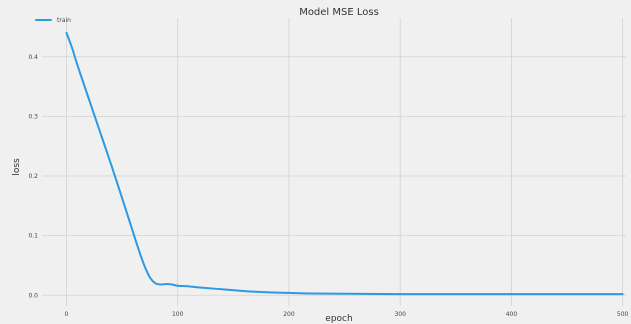  What do you see at coordinates (53, 20) in the screenshot?
I see `legend: train` at bounding box center [53, 20].